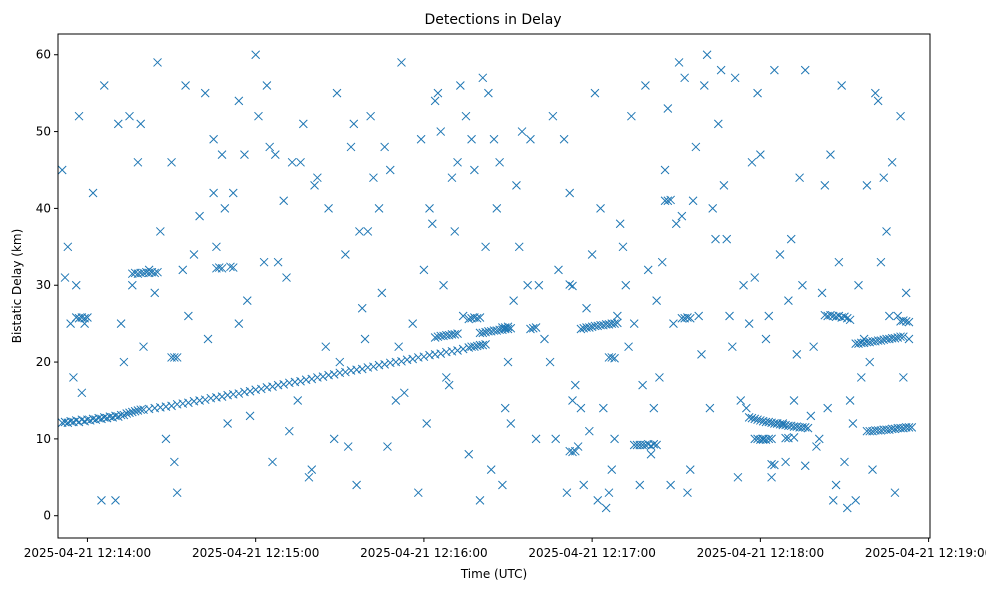  I want to click on y-axis-label: Bistatic Delay (km), so click(17, 286).